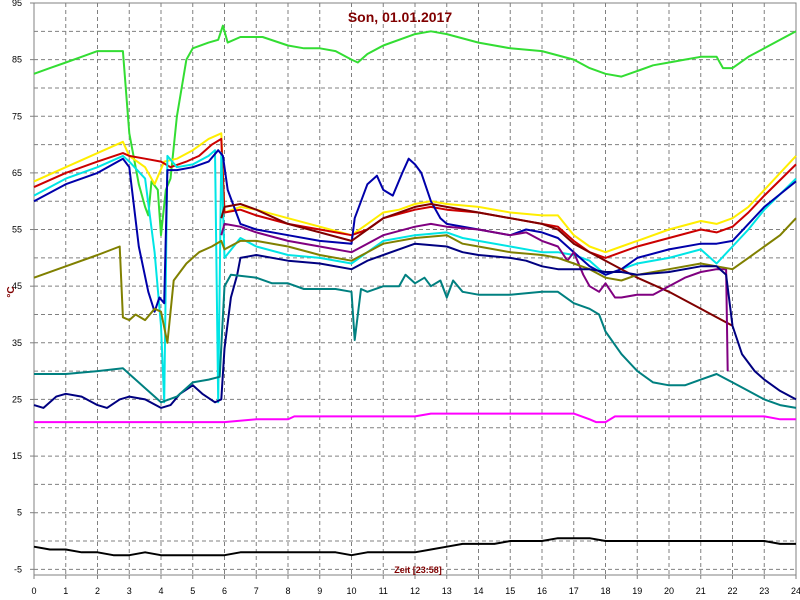 This screenshot has width=800, height=600. What do you see at coordinates (605, 591) in the screenshot?
I see `x-tick-label: 18` at bounding box center [605, 591].